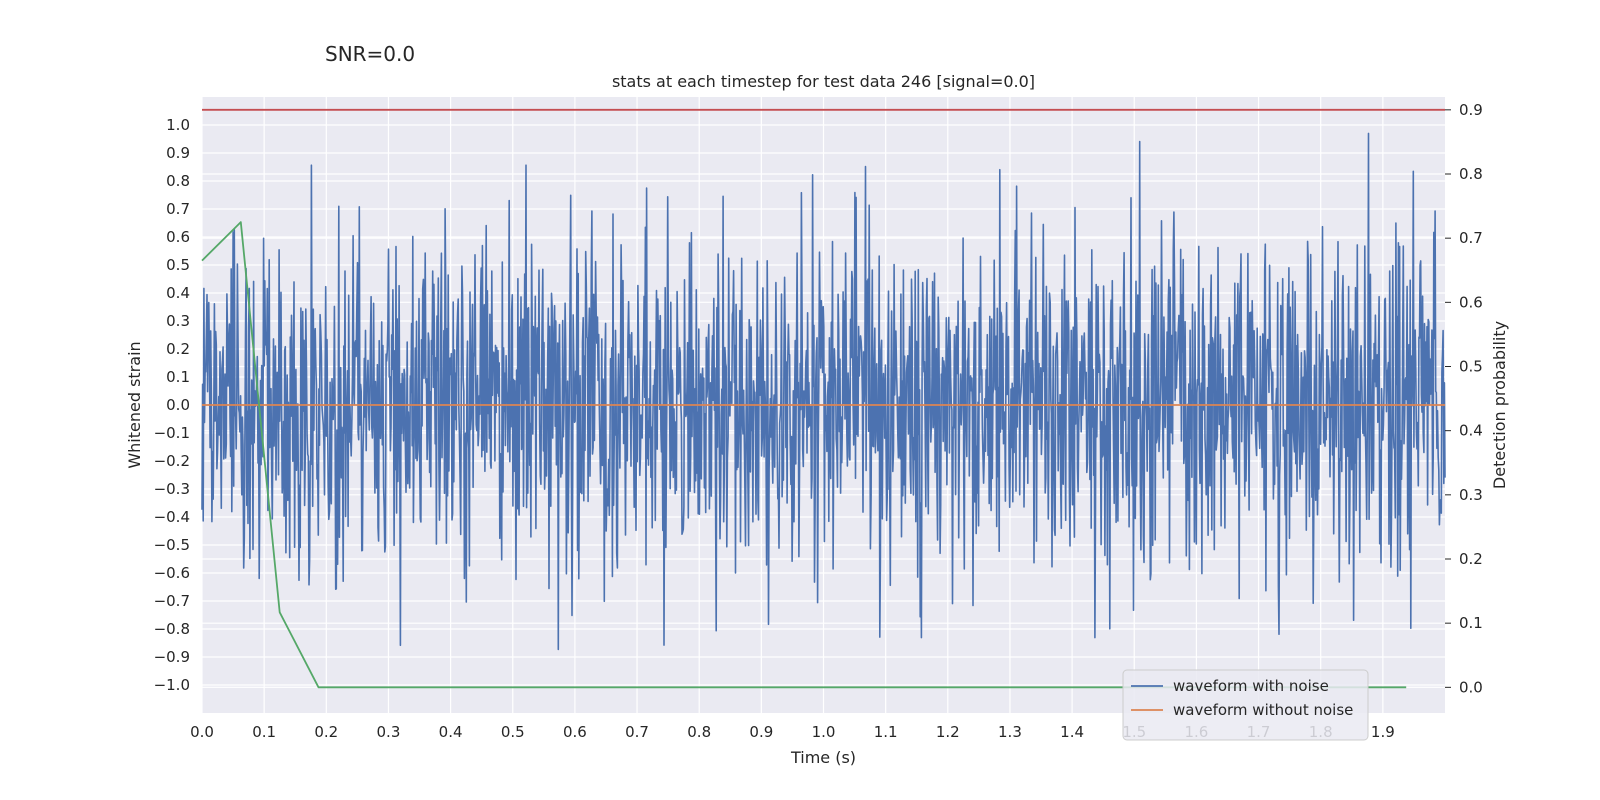  I want to click on y2-tick-label: 0.1, so click(1471, 623).